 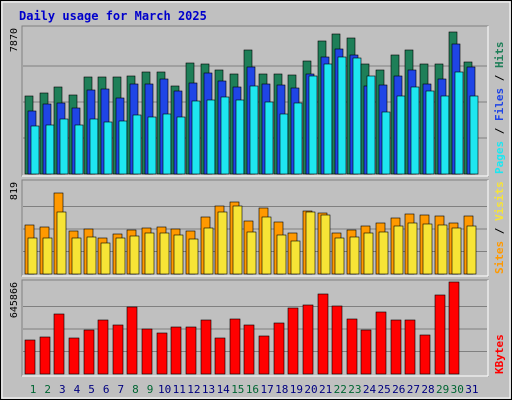 I want to click on x-tick-label-11: 11, so click(x=179, y=389).